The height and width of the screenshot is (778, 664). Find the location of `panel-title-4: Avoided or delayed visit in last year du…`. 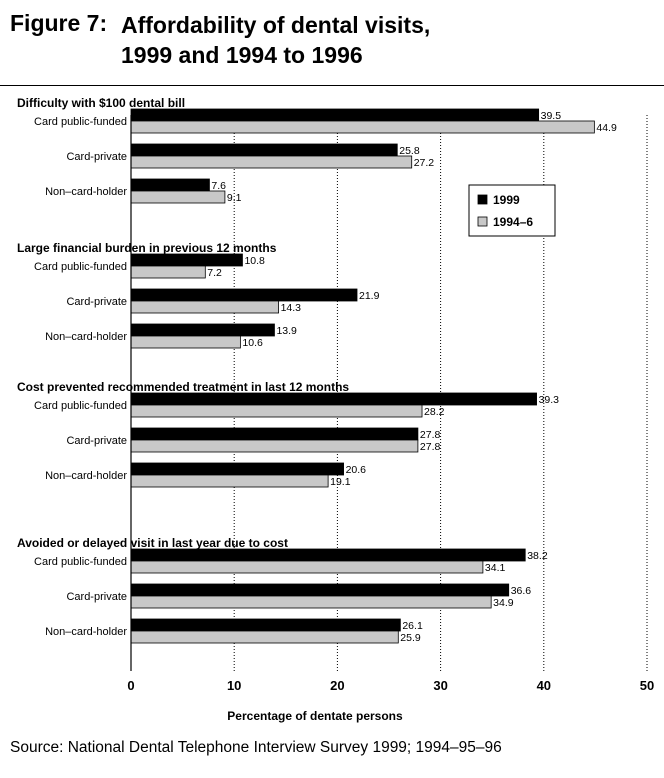

panel-title-4: Avoided or delayed visit in last year du… is located at coordinates (152, 543).